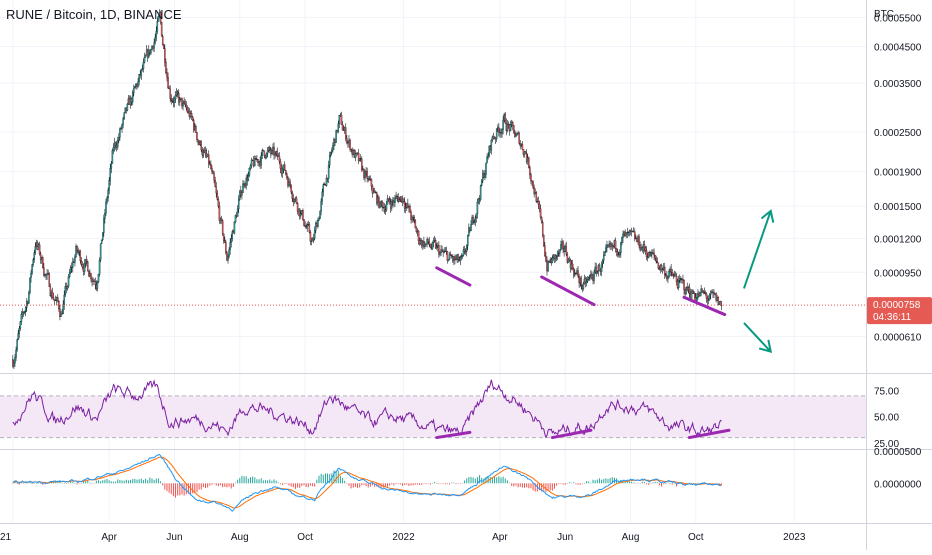  Describe the element at coordinates (433, 416) in the screenshot. I see `rsi-band-fill` at that location.